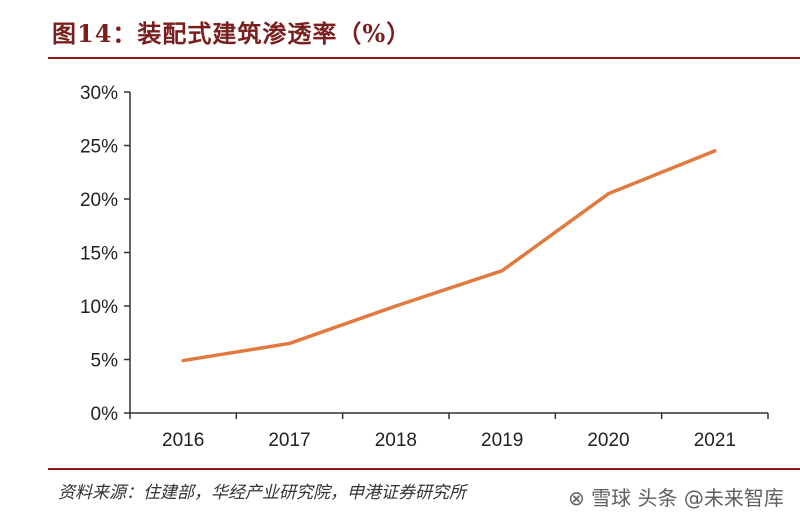 The image size is (800, 524). I want to click on chart-title: 图14：装配式建筑渗透率（%）, so click(232, 33).